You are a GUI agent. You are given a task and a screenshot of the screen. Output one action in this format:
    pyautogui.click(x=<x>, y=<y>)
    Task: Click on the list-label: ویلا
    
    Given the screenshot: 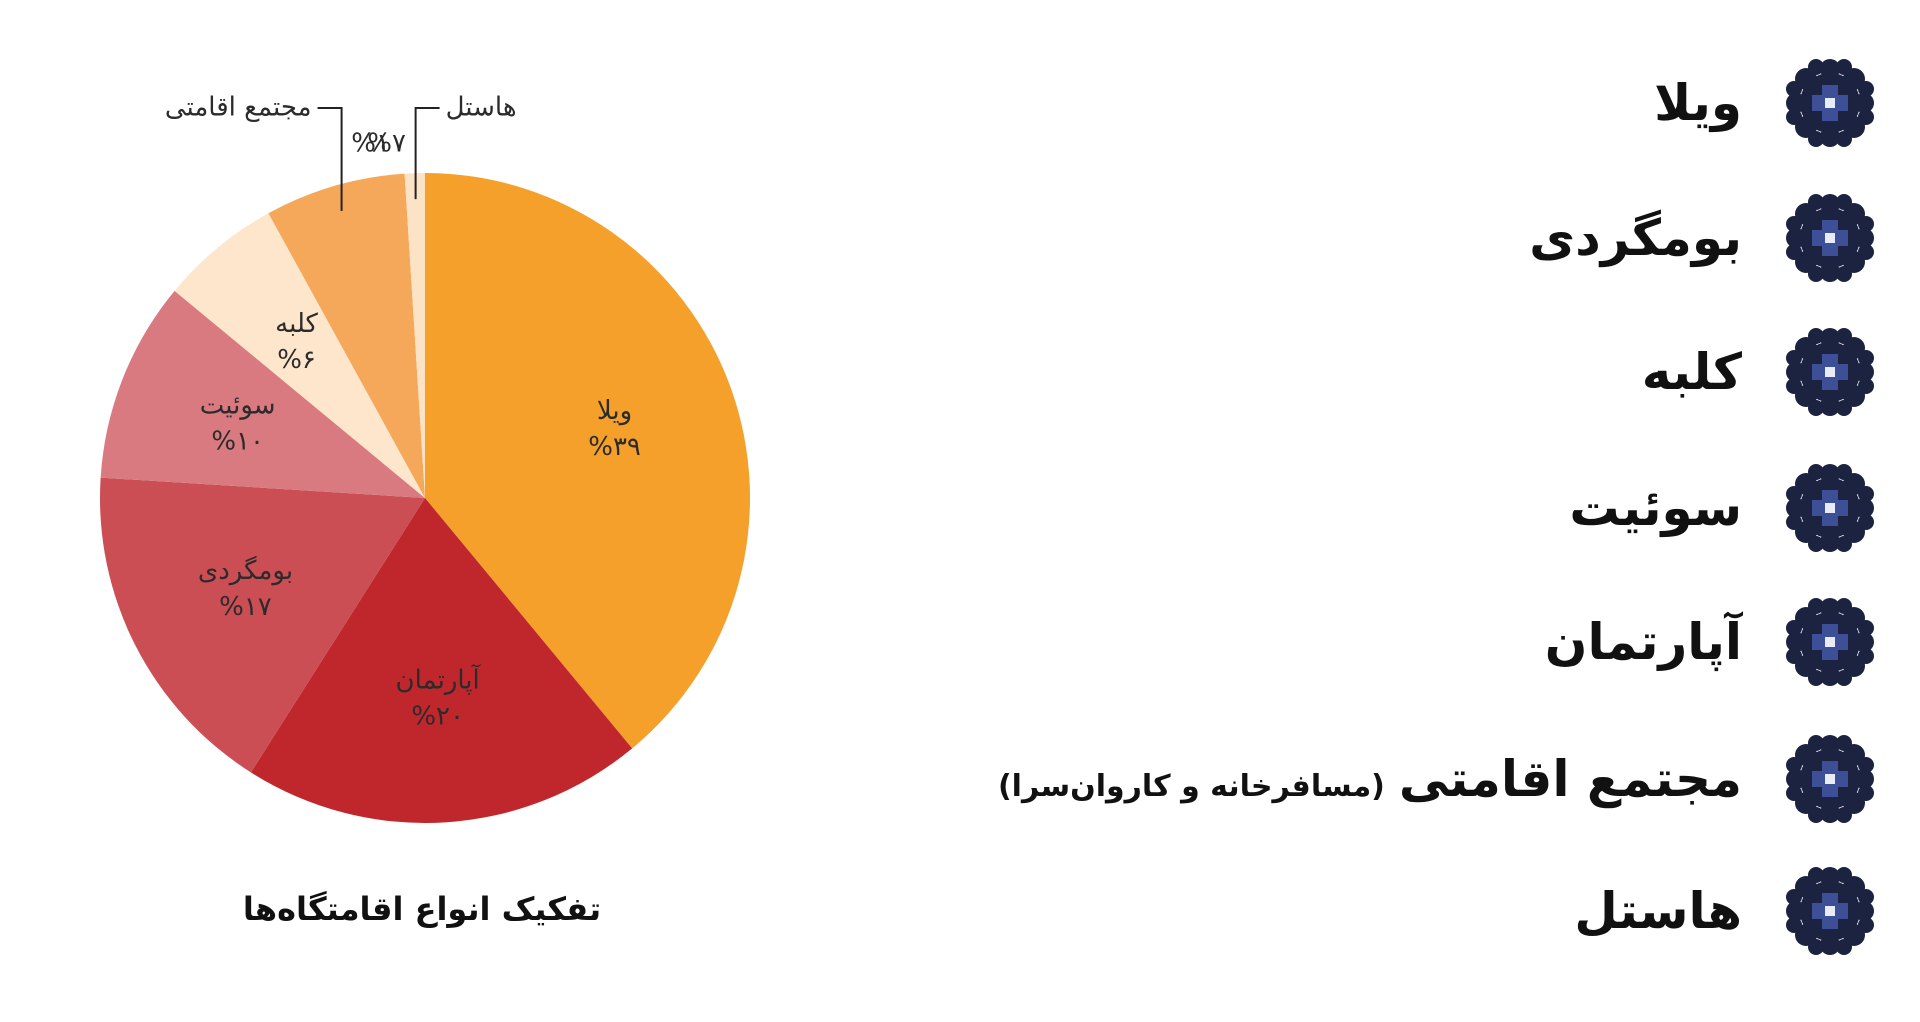 What is the action you would take?
    pyautogui.click(x=1698, y=103)
    